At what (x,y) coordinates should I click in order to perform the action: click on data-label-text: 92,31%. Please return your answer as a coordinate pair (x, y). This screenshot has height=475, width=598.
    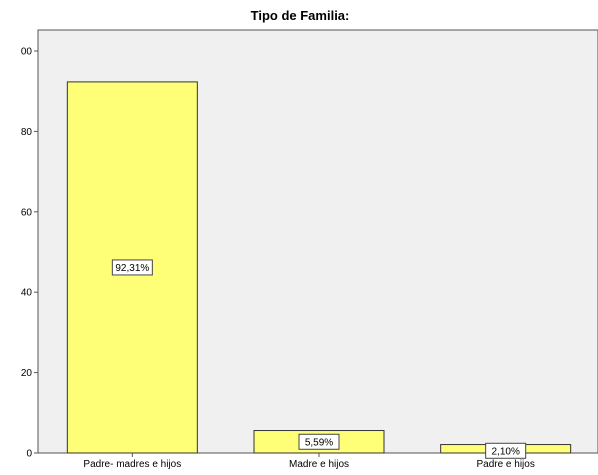
    Looking at the image, I should click on (132, 268).